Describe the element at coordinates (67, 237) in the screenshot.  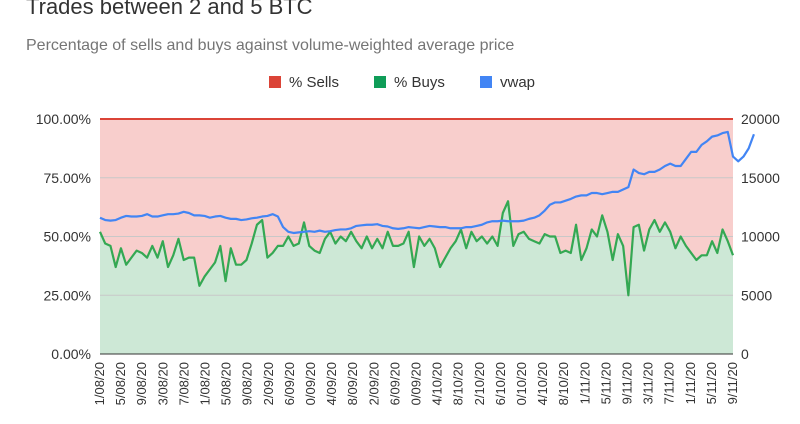
I see `y-tick-label-left: 50.00%` at that location.